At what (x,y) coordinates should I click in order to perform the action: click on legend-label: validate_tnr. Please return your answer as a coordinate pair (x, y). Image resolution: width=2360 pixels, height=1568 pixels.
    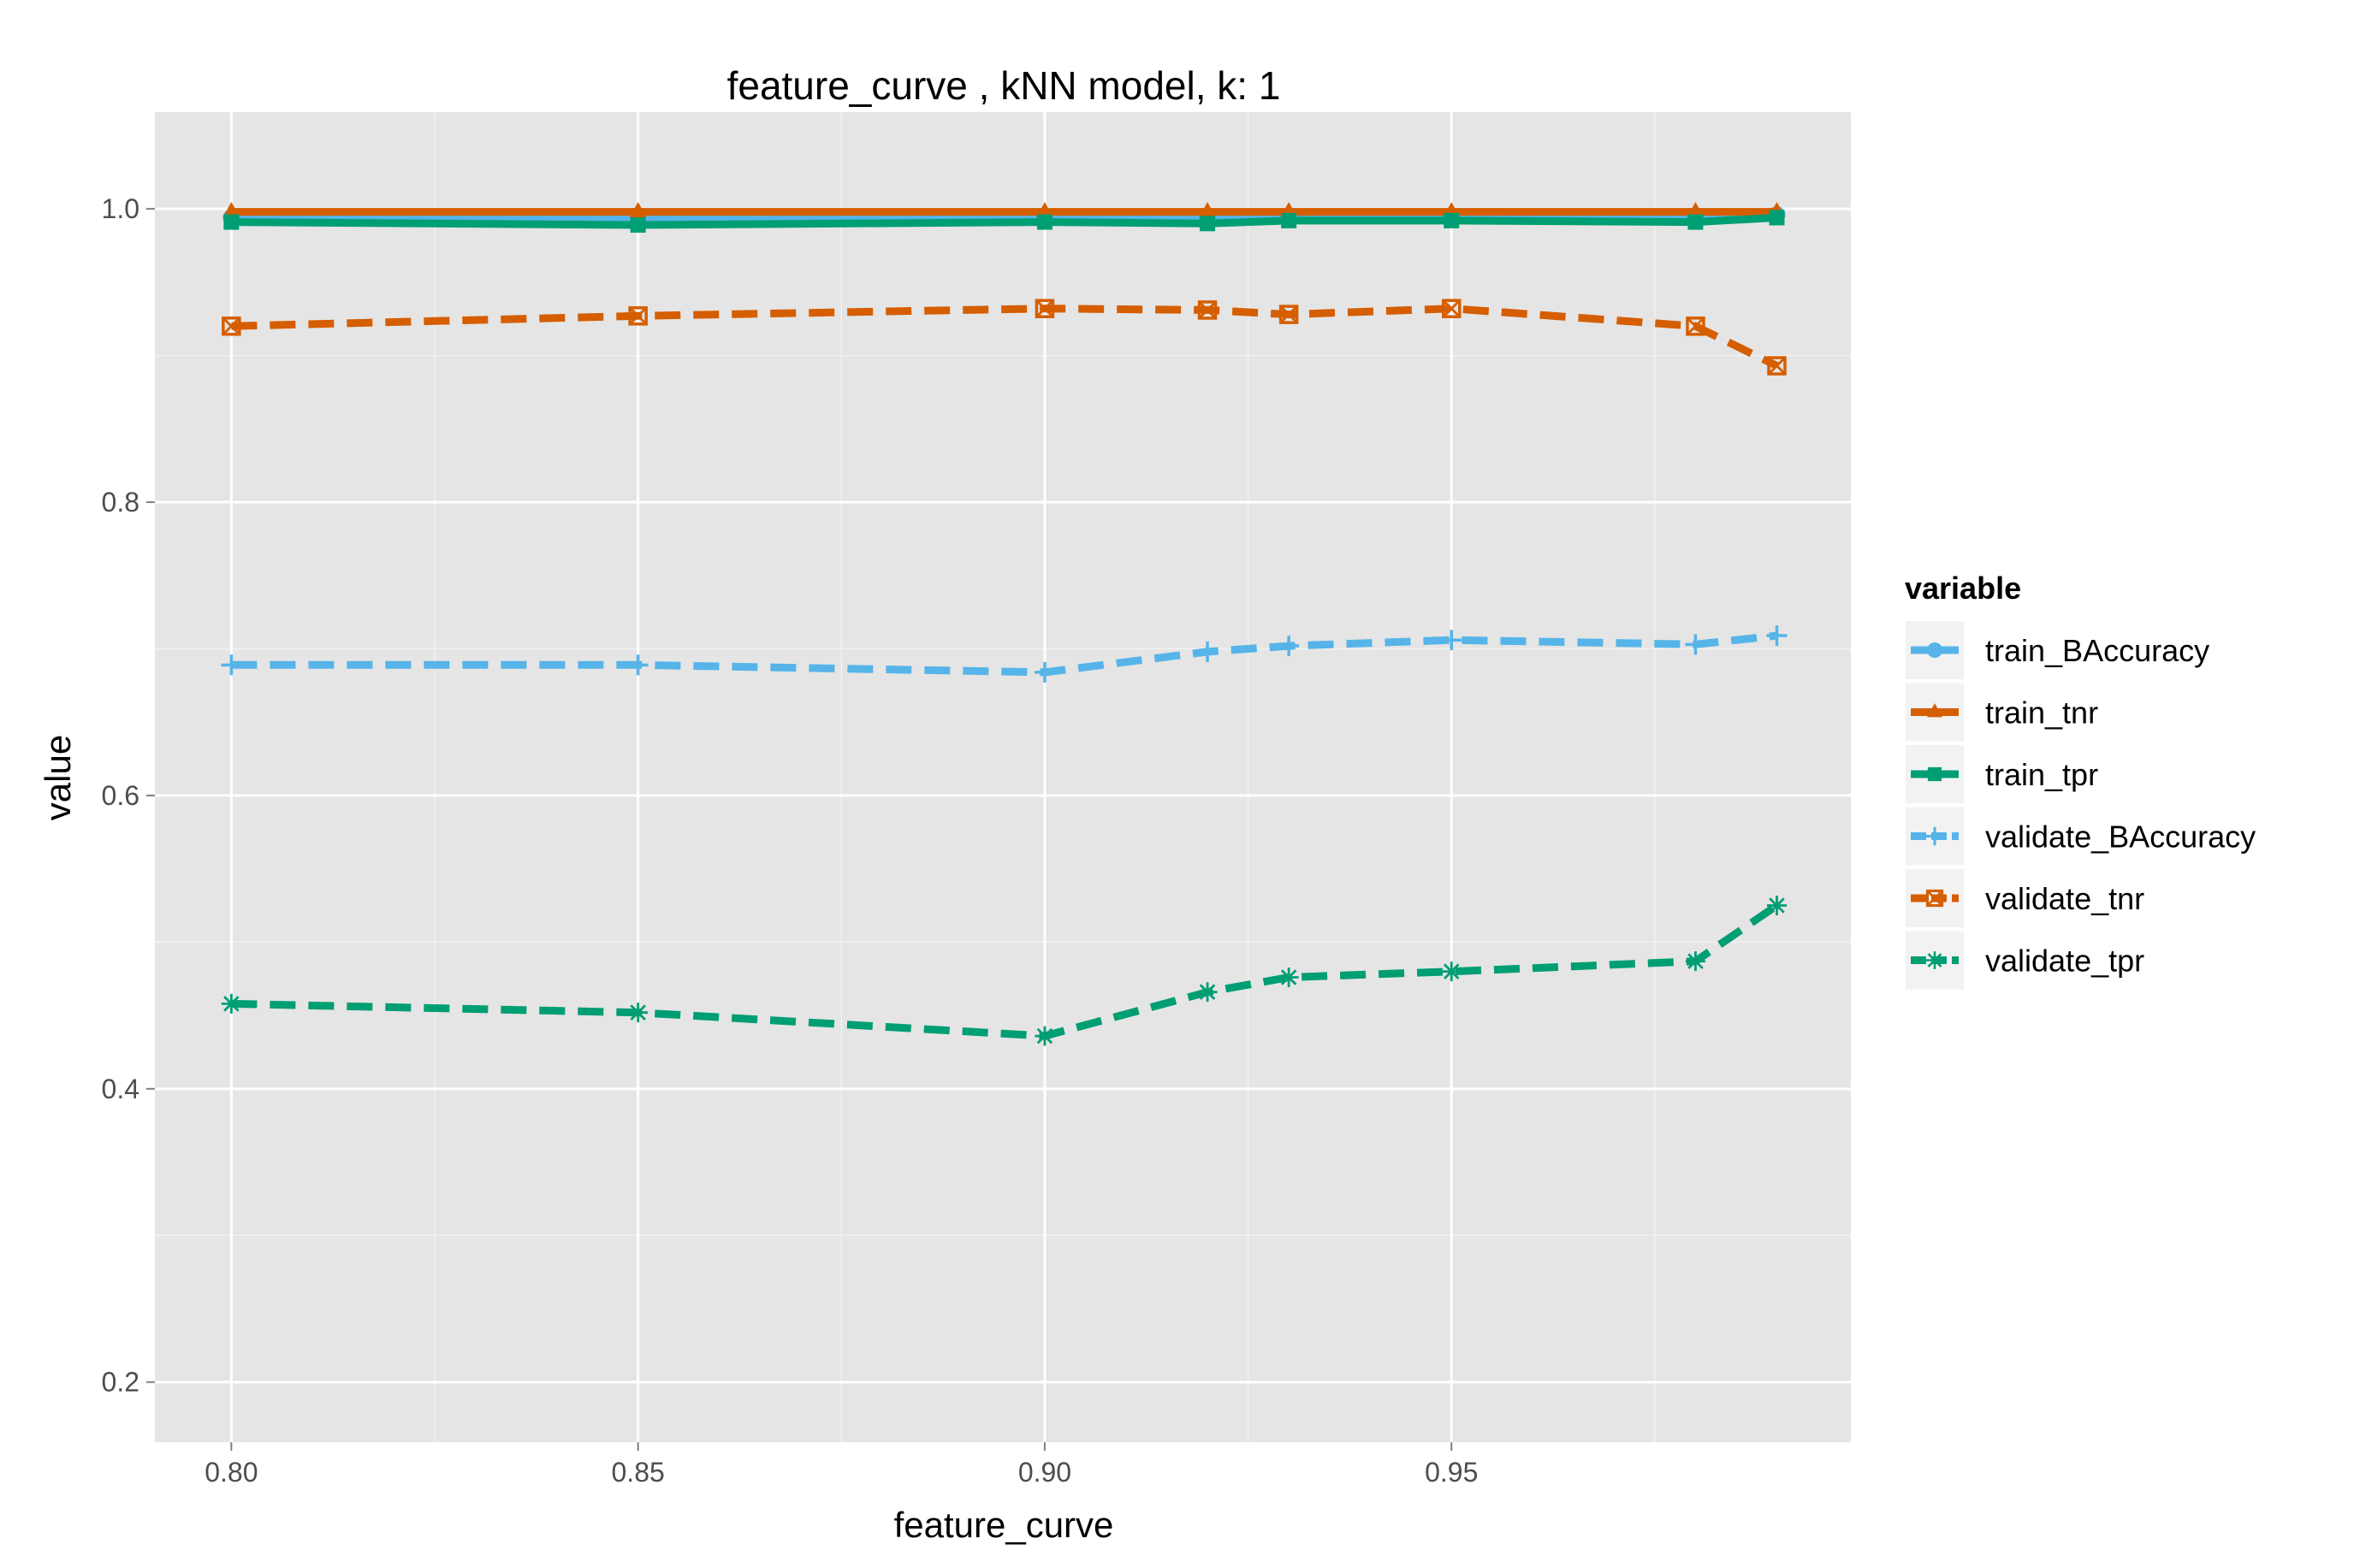
    Looking at the image, I should click on (2064, 898).